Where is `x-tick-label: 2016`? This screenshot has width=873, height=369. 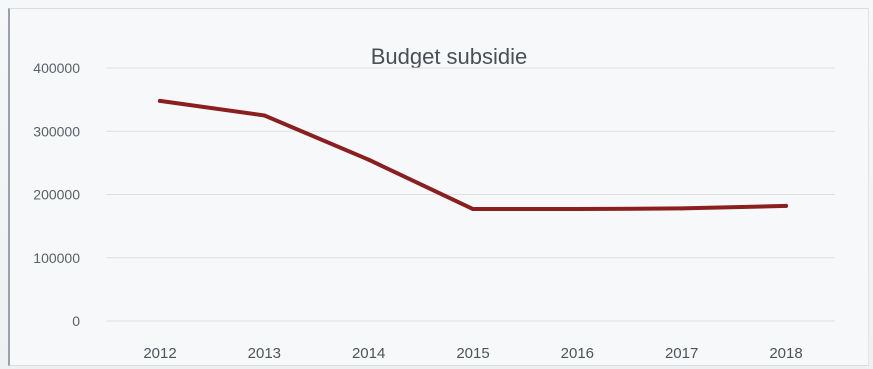 x-tick-label: 2016 is located at coordinates (577, 353).